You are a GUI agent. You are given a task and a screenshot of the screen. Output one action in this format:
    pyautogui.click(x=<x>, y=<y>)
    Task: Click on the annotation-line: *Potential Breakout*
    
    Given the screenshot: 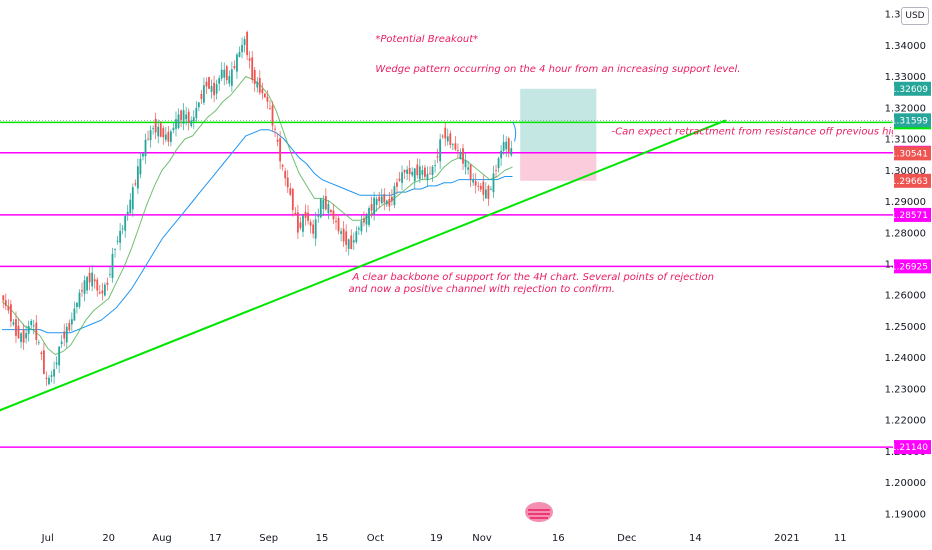 What is the action you would take?
    pyautogui.click(x=426, y=39)
    